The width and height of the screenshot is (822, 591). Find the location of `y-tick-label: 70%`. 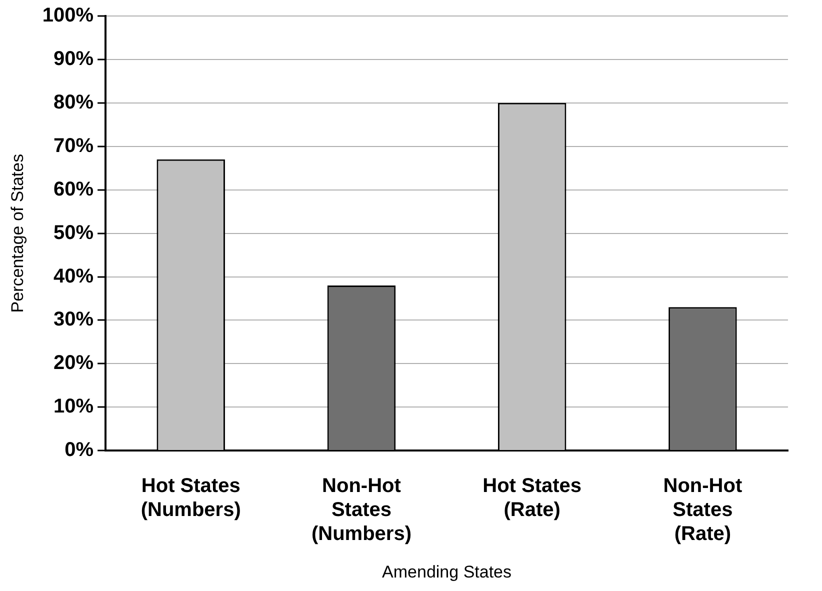

y-tick-label: 70% is located at coordinates (74, 145).